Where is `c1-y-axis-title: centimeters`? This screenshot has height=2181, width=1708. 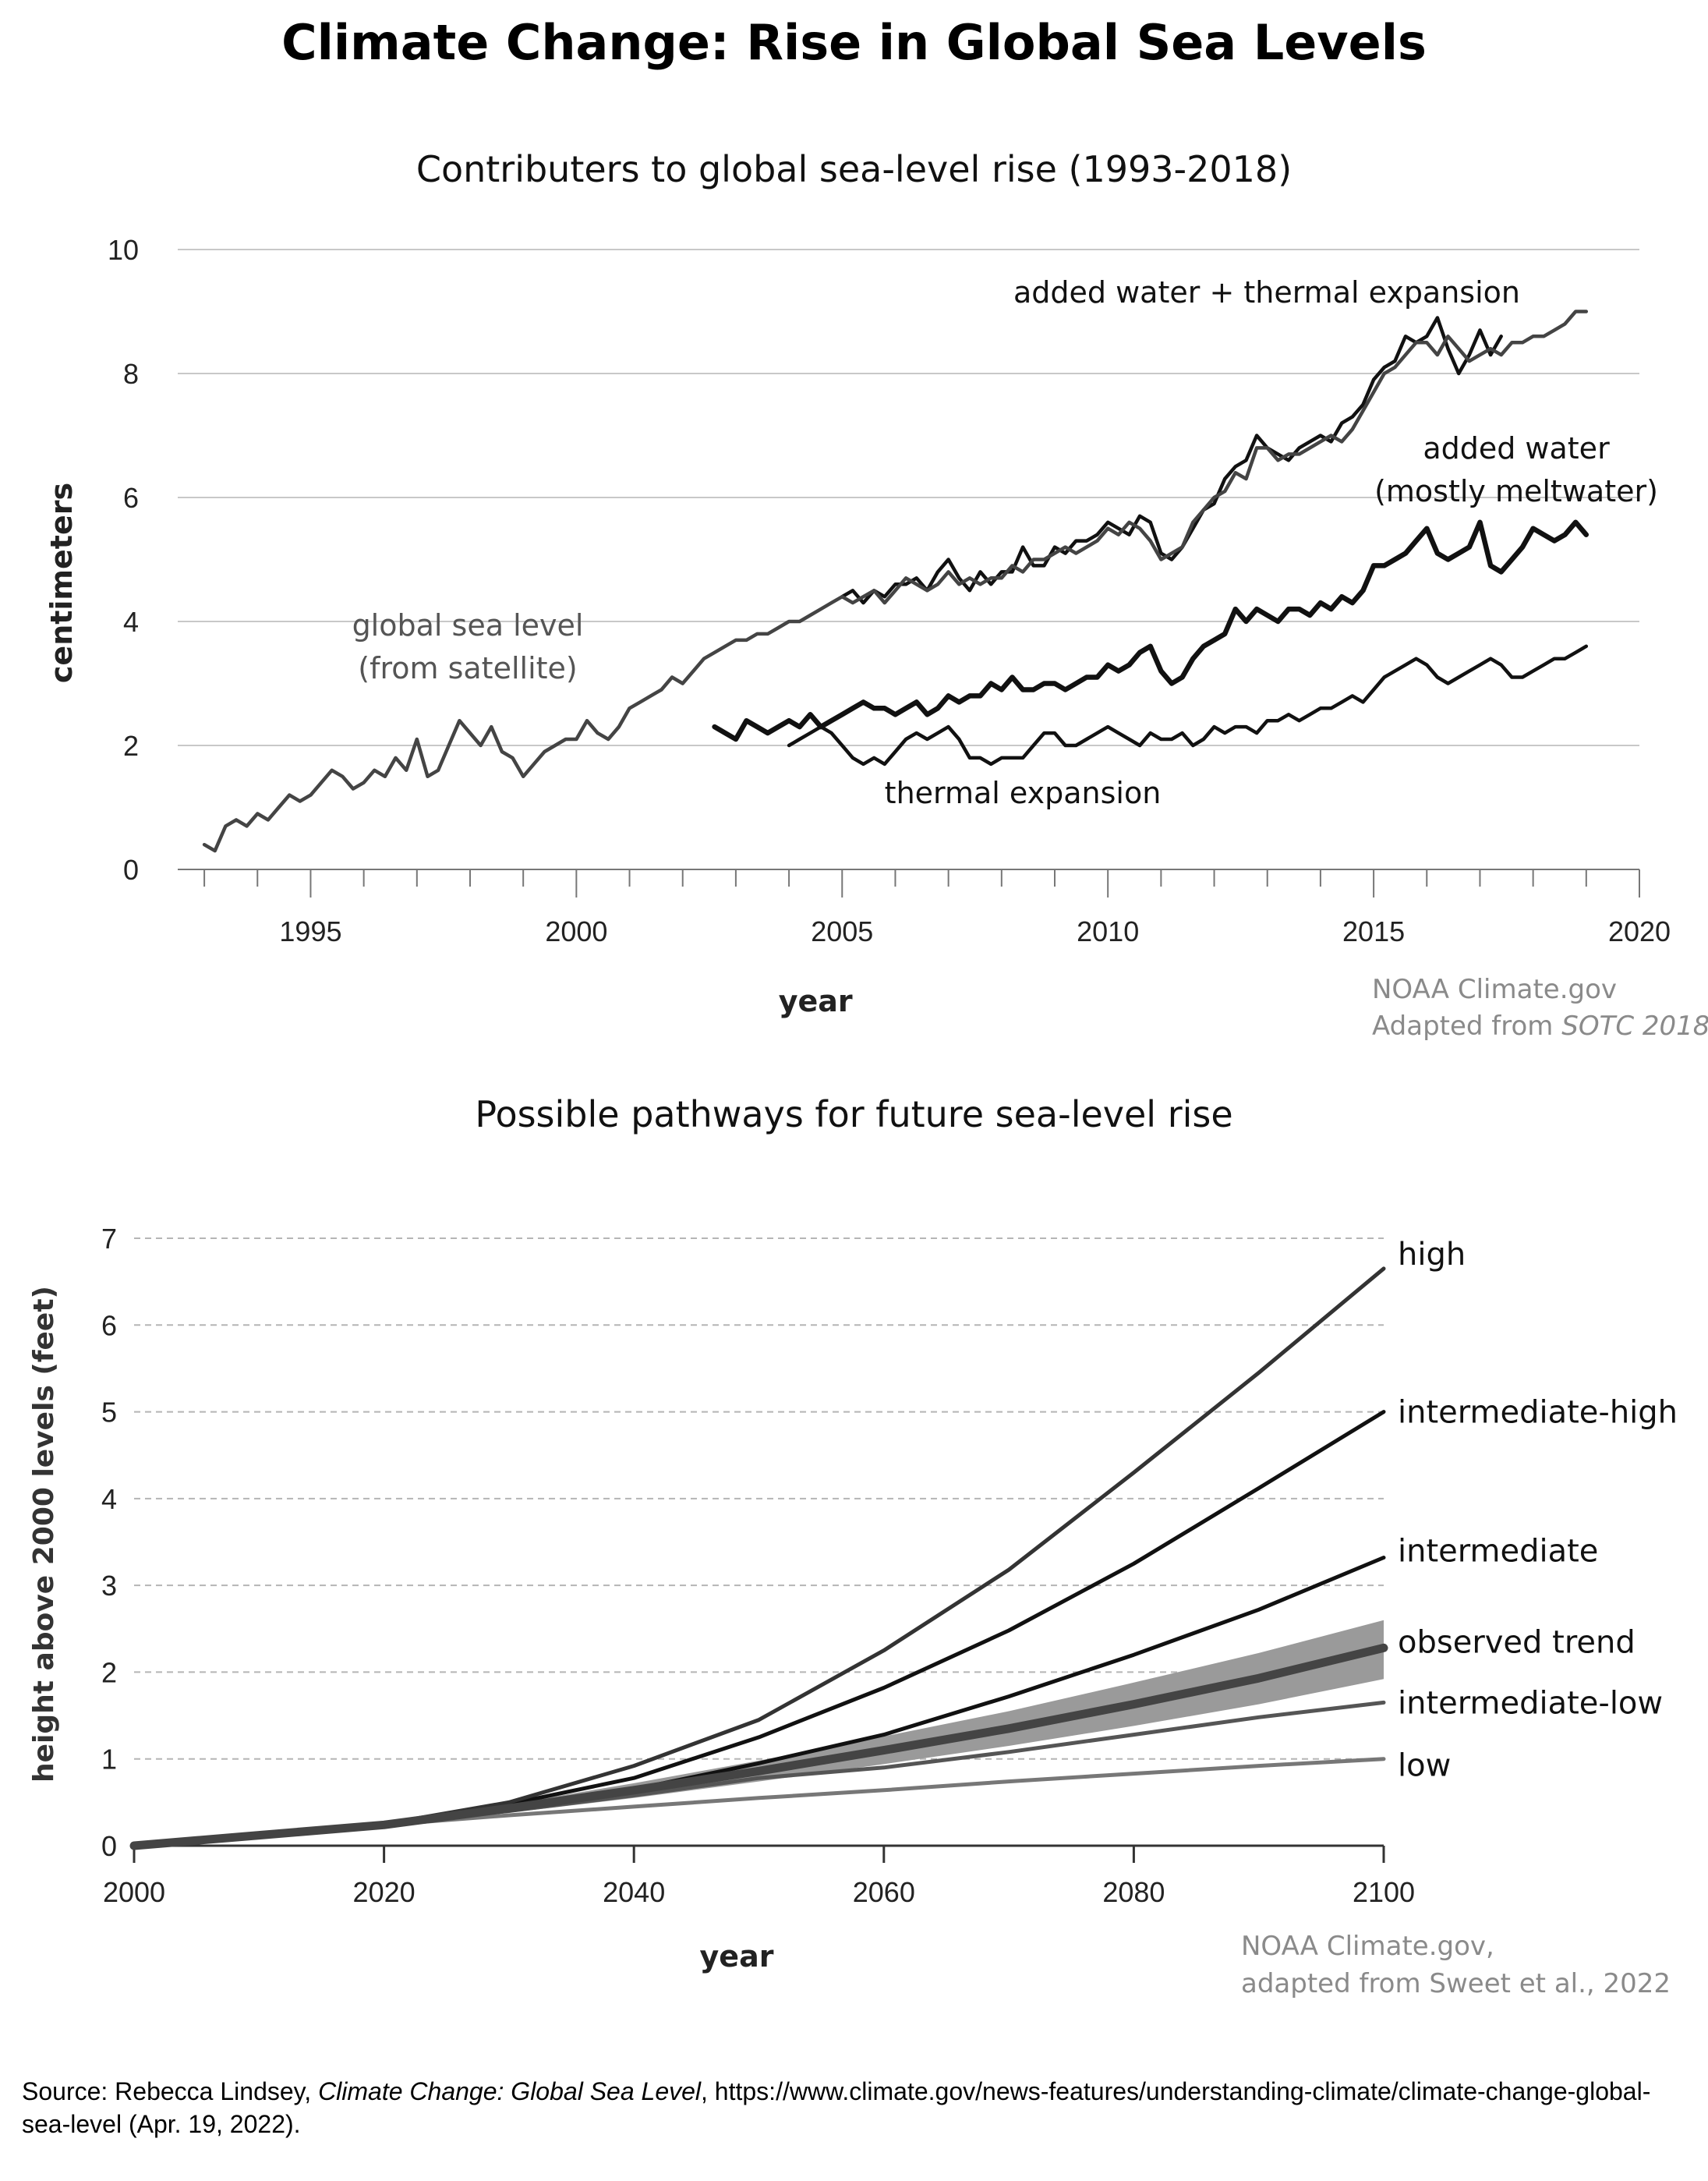 c1-y-axis-title: centimeters is located at coordinates (62, 583).